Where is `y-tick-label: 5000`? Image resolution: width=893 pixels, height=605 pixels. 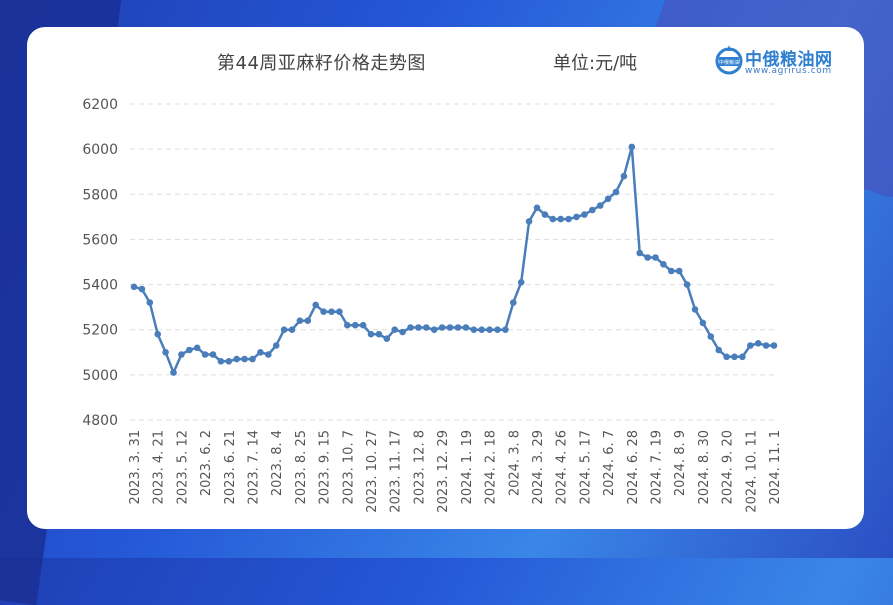
y-tick-label: 5000 is located at coordinates (100, 376).